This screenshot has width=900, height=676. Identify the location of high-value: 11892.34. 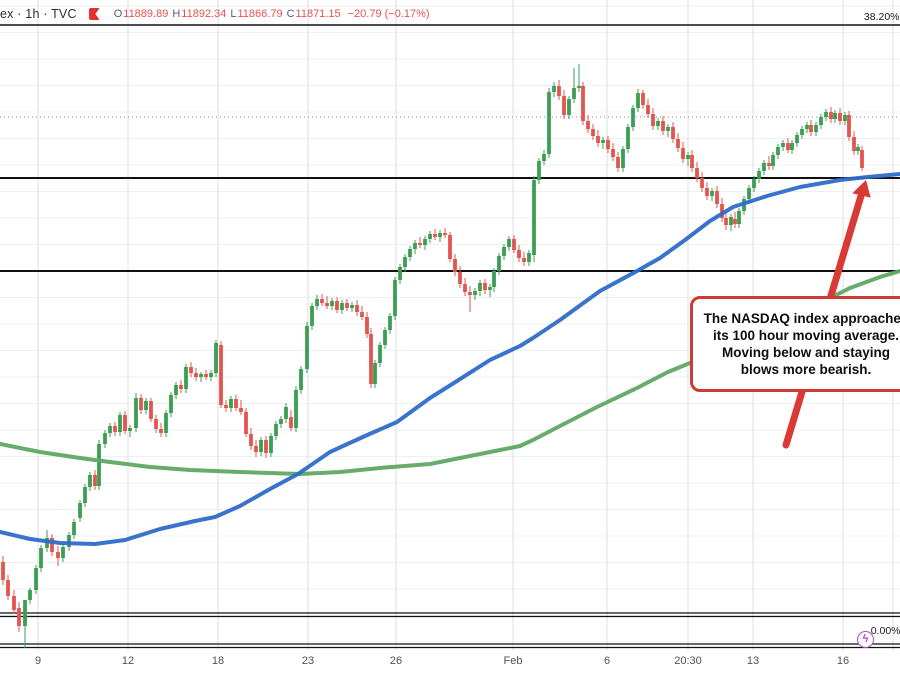
(204, 14).